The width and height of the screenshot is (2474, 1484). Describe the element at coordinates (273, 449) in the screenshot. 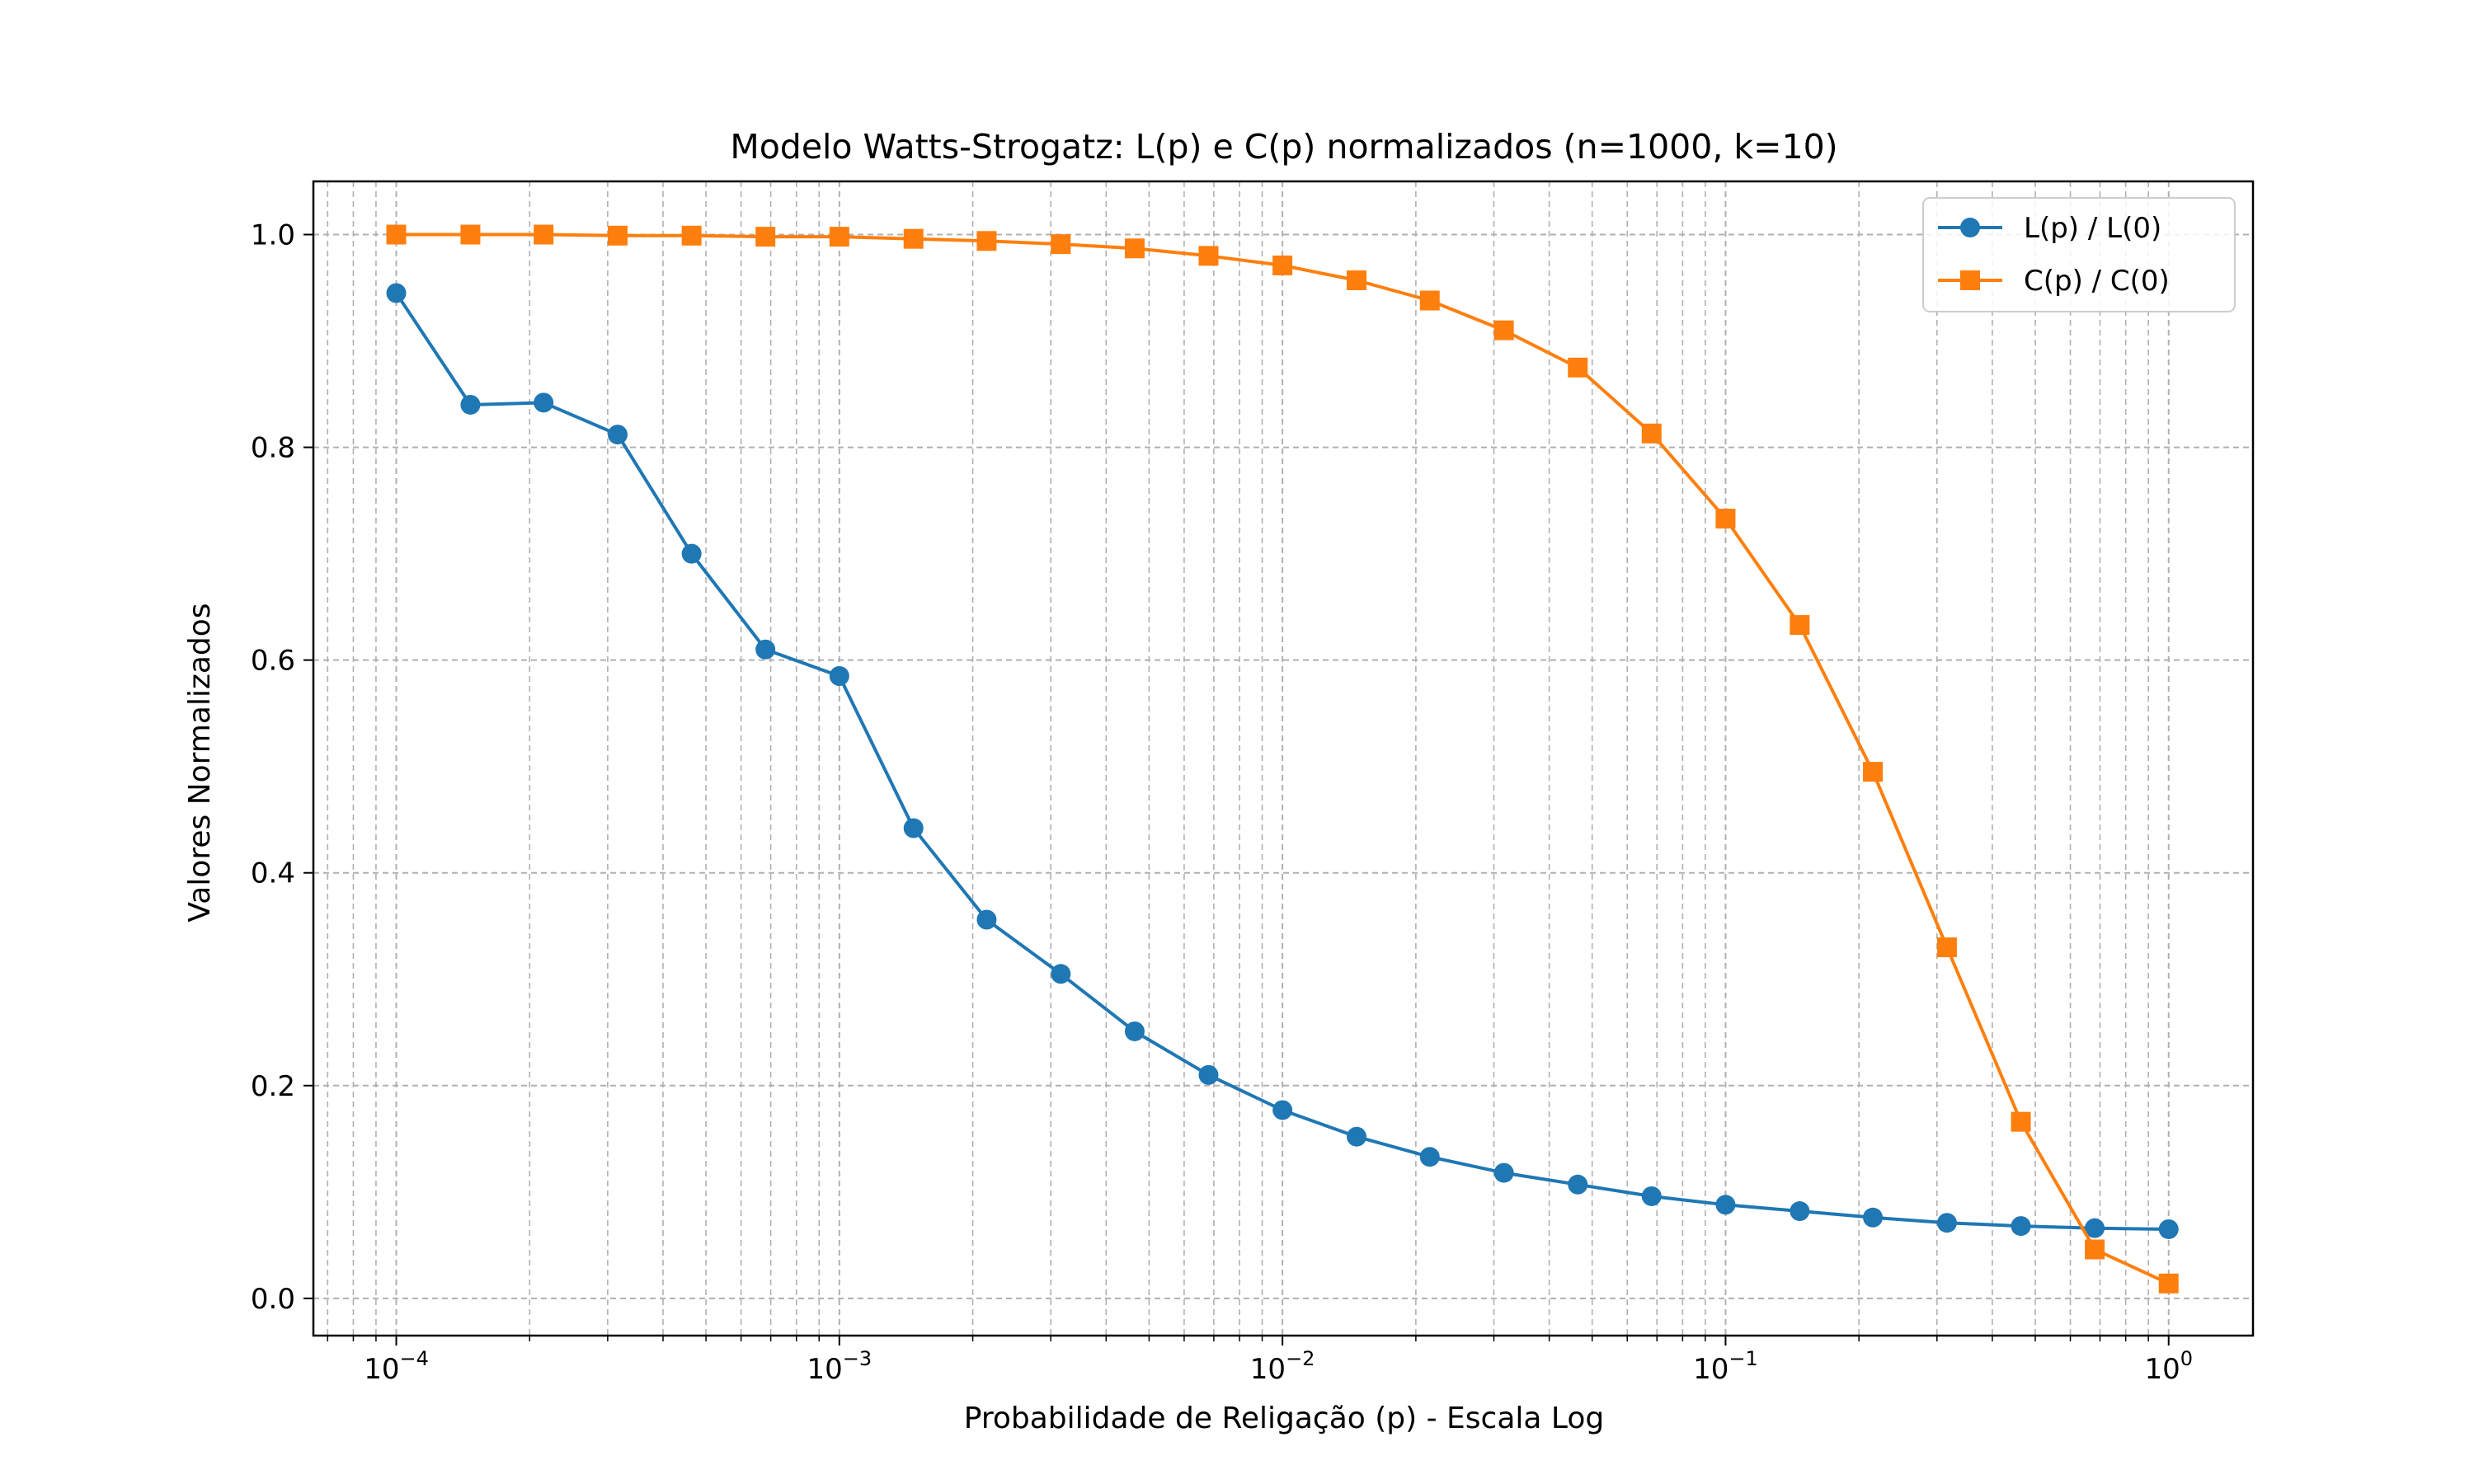

I see `y-tick-label: 0.8` at that location.